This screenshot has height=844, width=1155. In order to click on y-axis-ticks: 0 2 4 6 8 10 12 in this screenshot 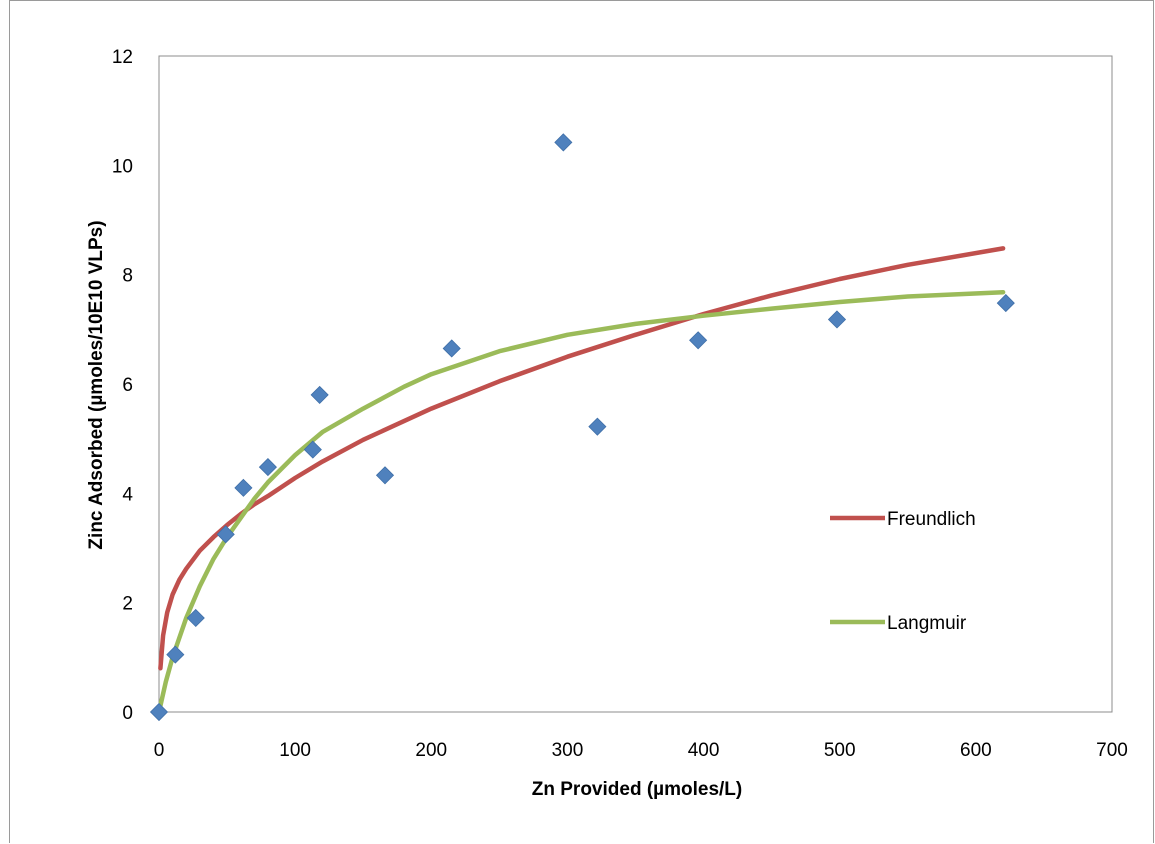, I will do `click(123, 385)`.